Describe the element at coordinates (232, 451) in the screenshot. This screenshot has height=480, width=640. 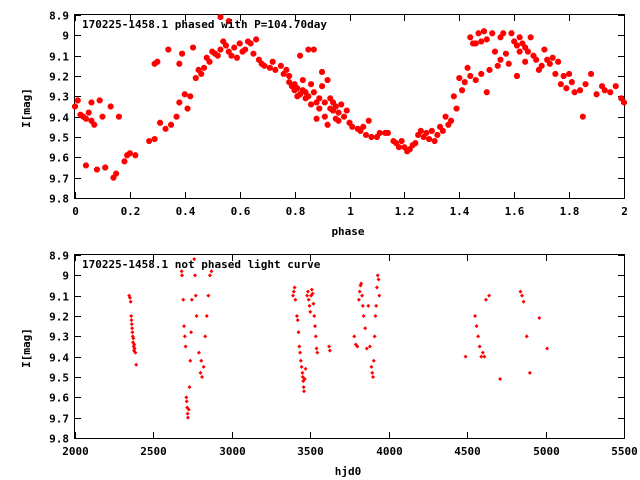
I see `unphased-x-tick-label: 3000` at that location.